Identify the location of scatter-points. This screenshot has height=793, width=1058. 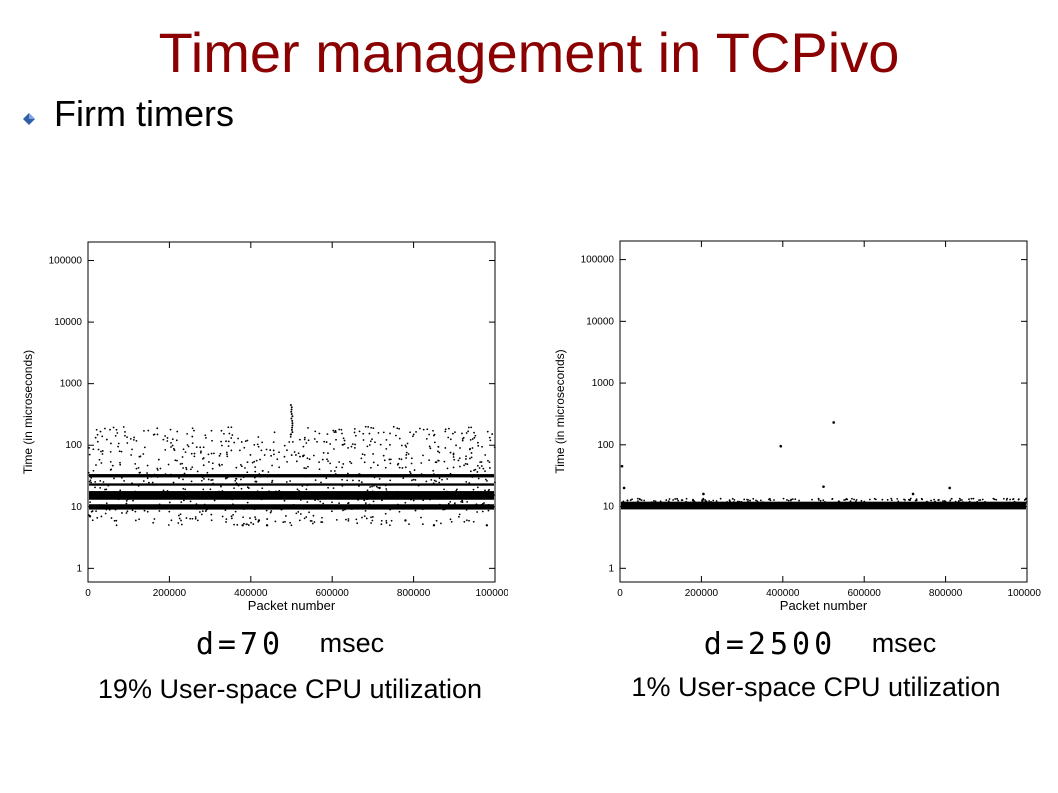
(291, 465).